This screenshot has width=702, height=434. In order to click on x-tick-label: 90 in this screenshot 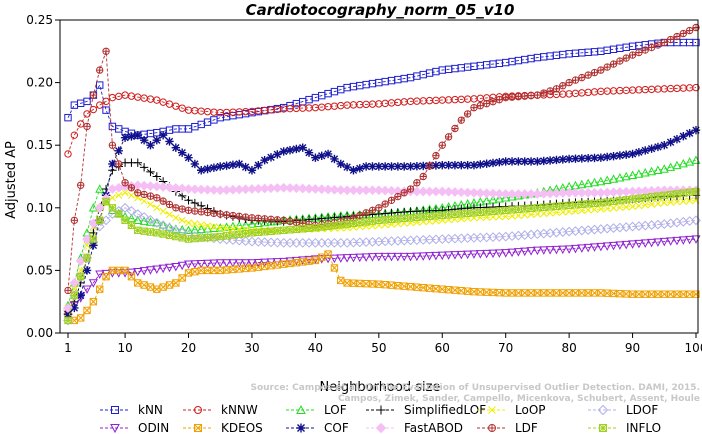, I will do `click(632, 348)`.